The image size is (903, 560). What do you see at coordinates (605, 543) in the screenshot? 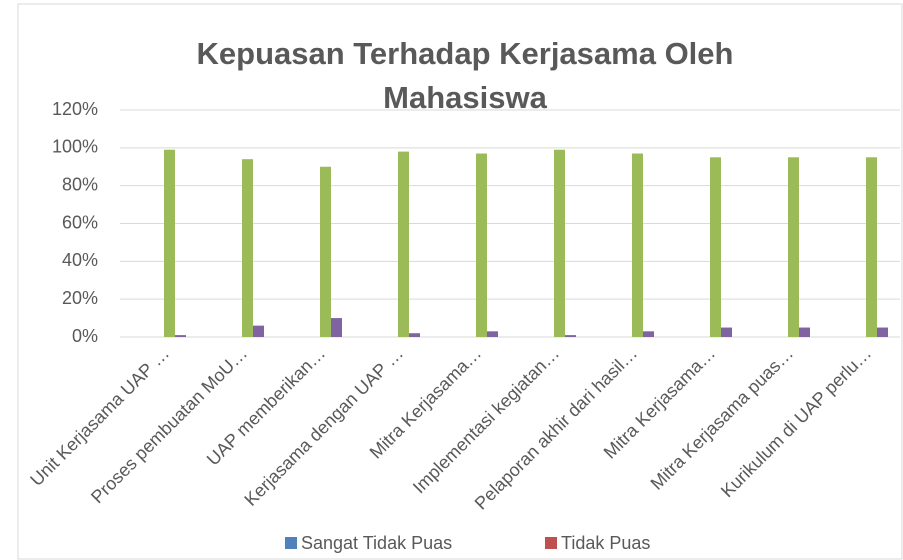
I see `legend-label: Tidak Puas` at bounding box center [605, 543].